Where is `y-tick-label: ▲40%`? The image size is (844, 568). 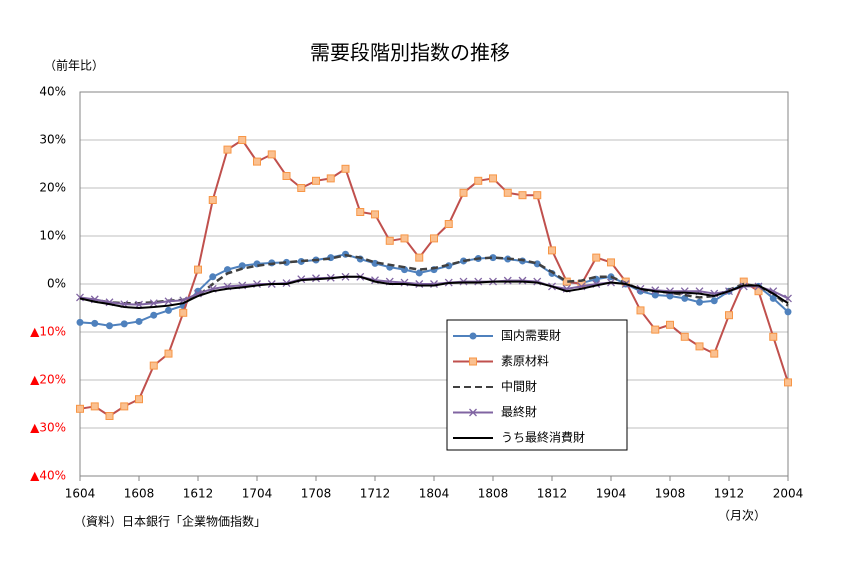 y-tick-label: ▲40% is located at coordinates (48, 476).